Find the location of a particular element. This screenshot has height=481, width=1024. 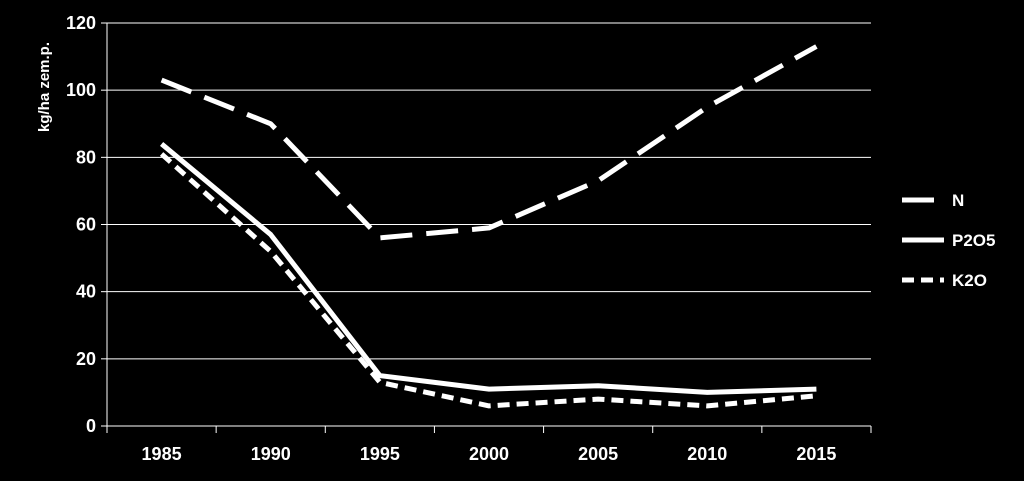

x-tick-label-1990: 1990 is located at coordinates (271, 454).